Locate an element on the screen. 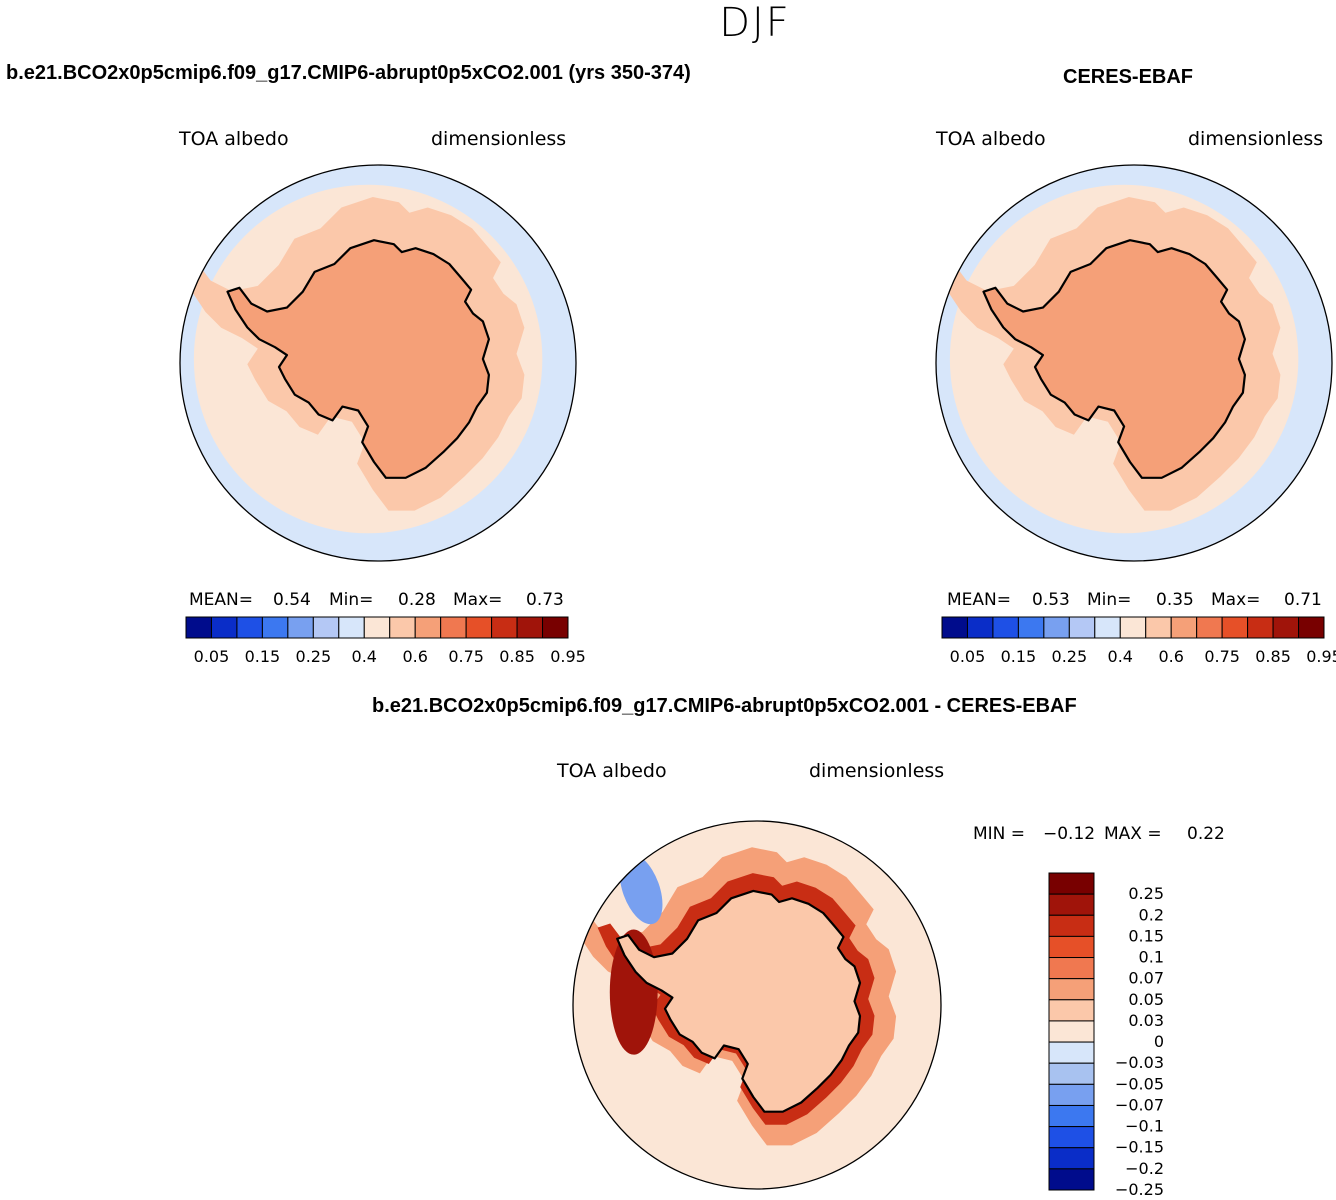 The height and width of the screenshot is (1200, 1336). obs-max-value: 0.71 is located at coordinates (1303, 600).